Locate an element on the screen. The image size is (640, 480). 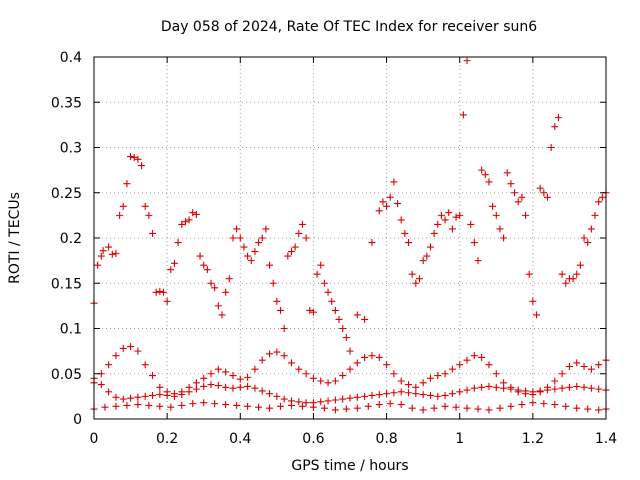
y-tick-label: 0.15 is located at coordinates (66, 284).